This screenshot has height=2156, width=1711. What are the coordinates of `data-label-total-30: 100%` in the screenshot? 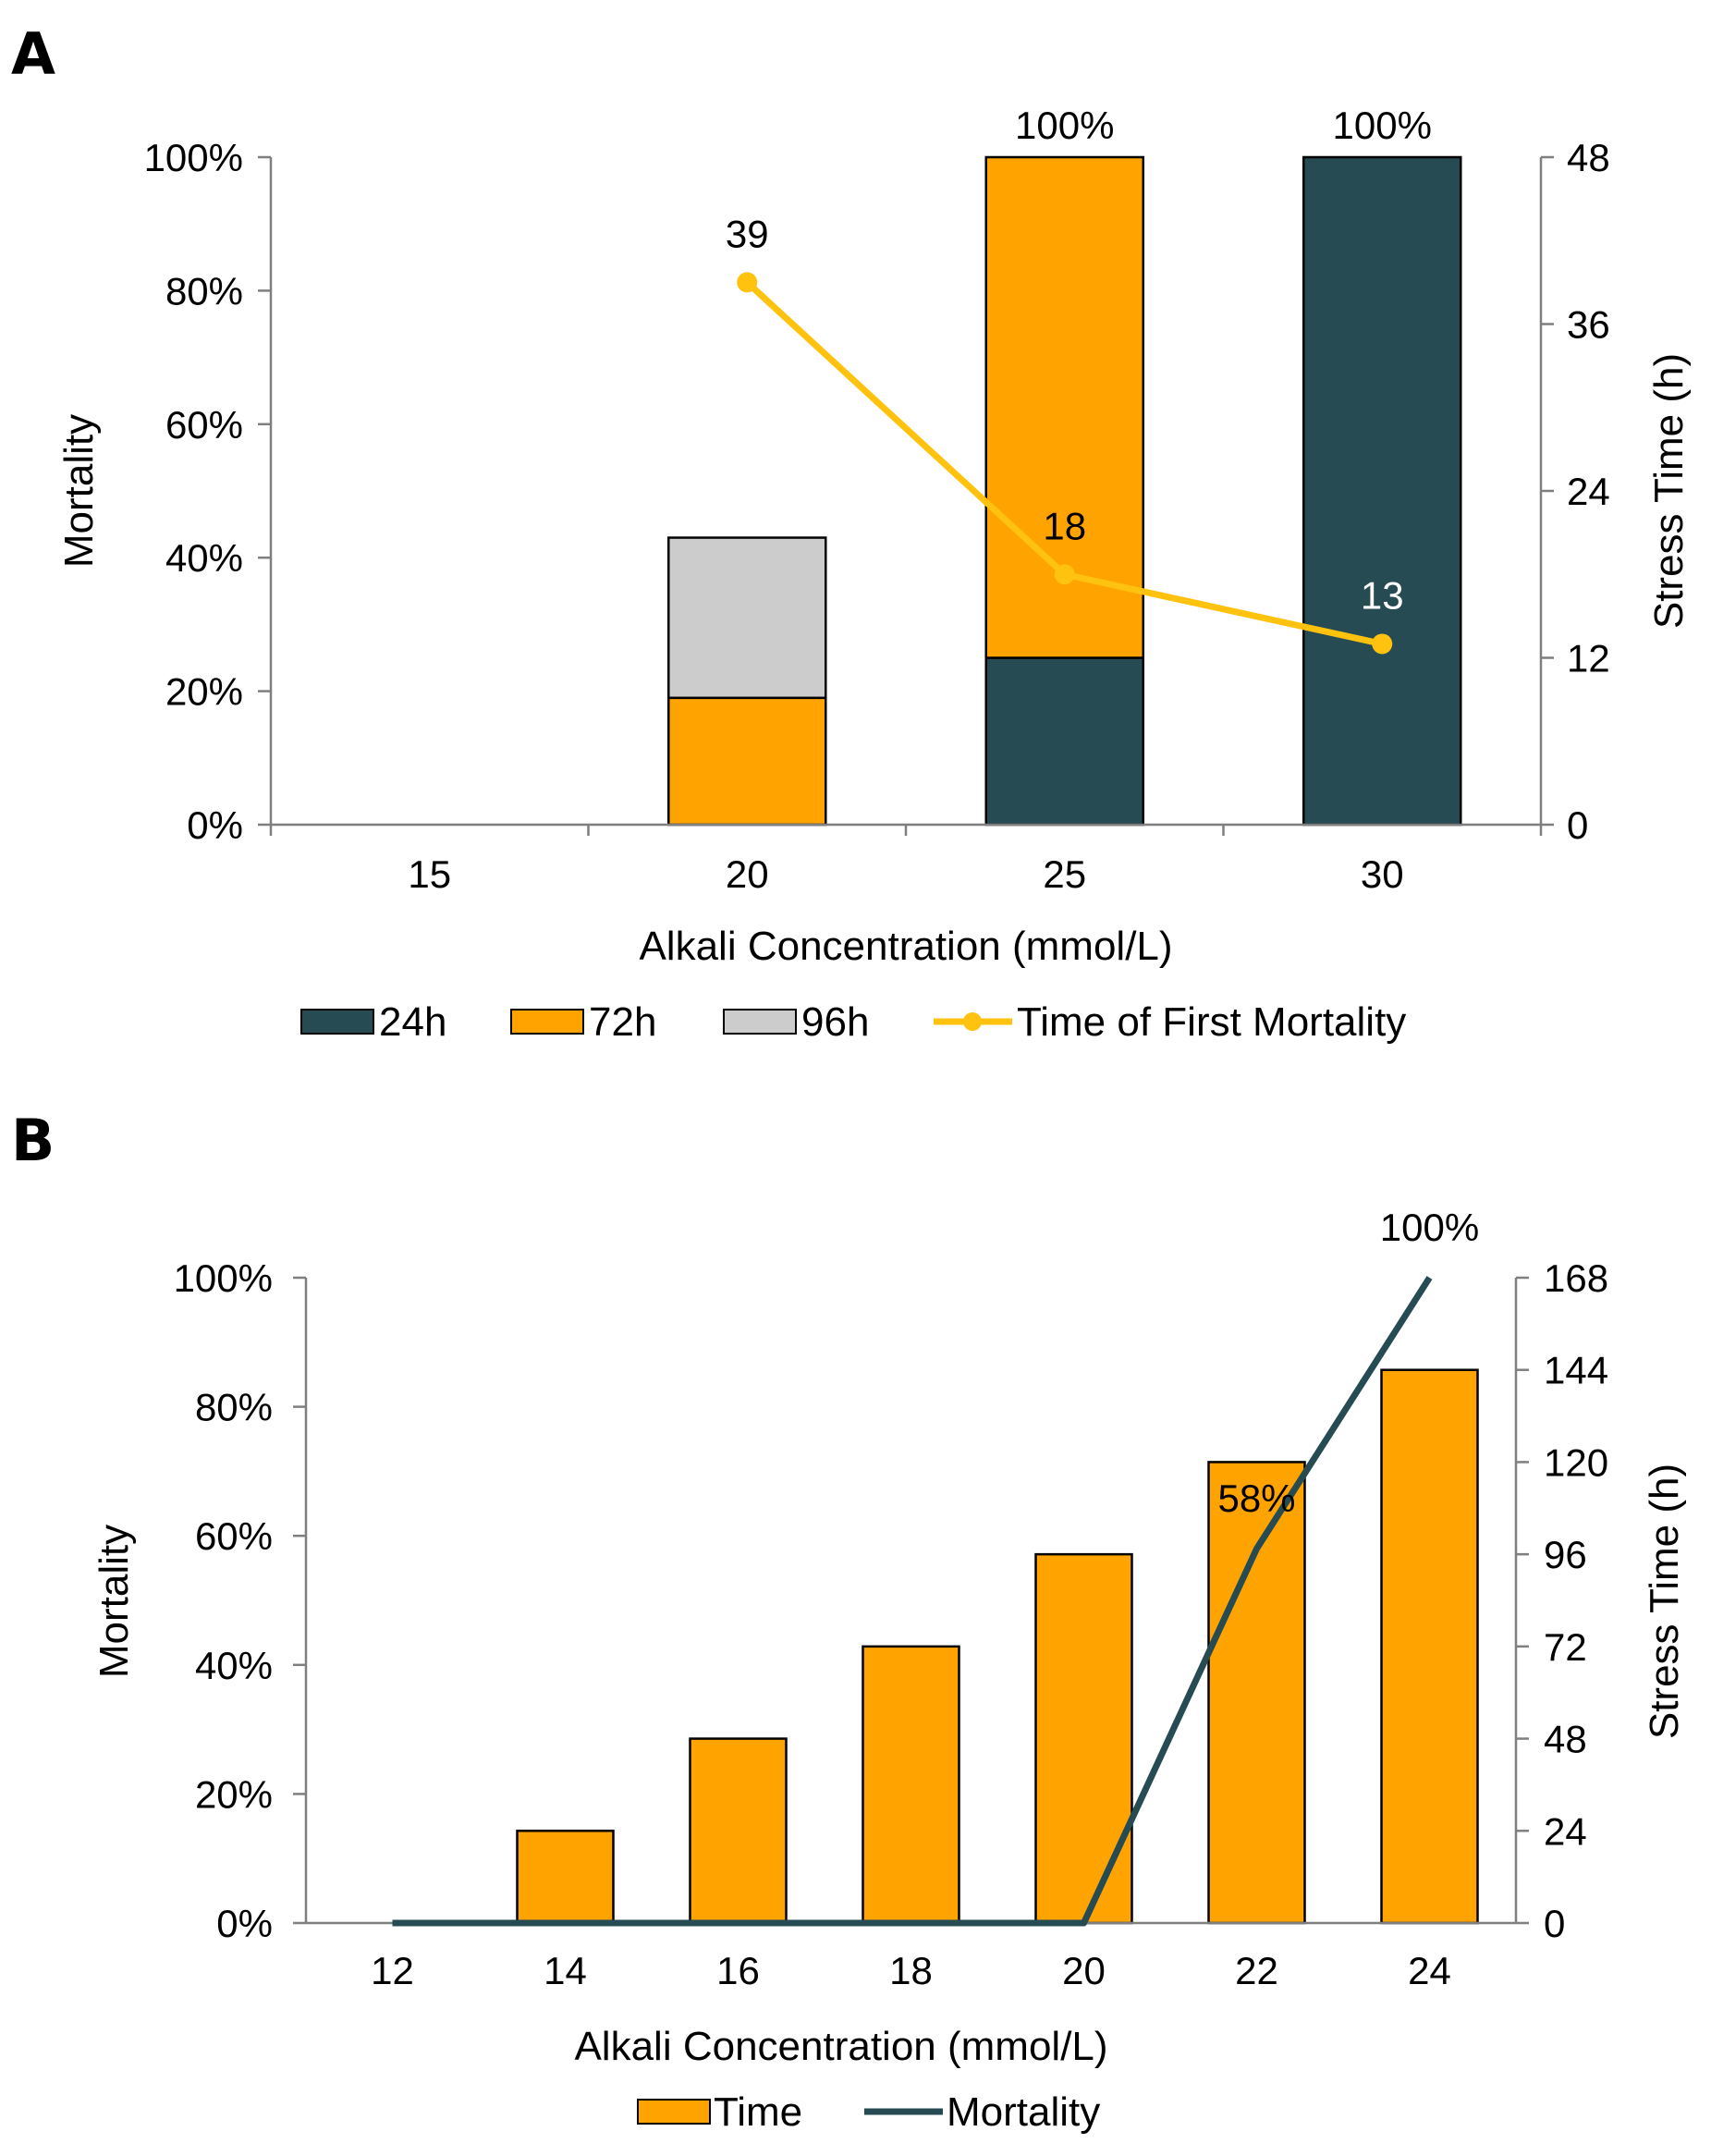 It's located at (1382, 125).